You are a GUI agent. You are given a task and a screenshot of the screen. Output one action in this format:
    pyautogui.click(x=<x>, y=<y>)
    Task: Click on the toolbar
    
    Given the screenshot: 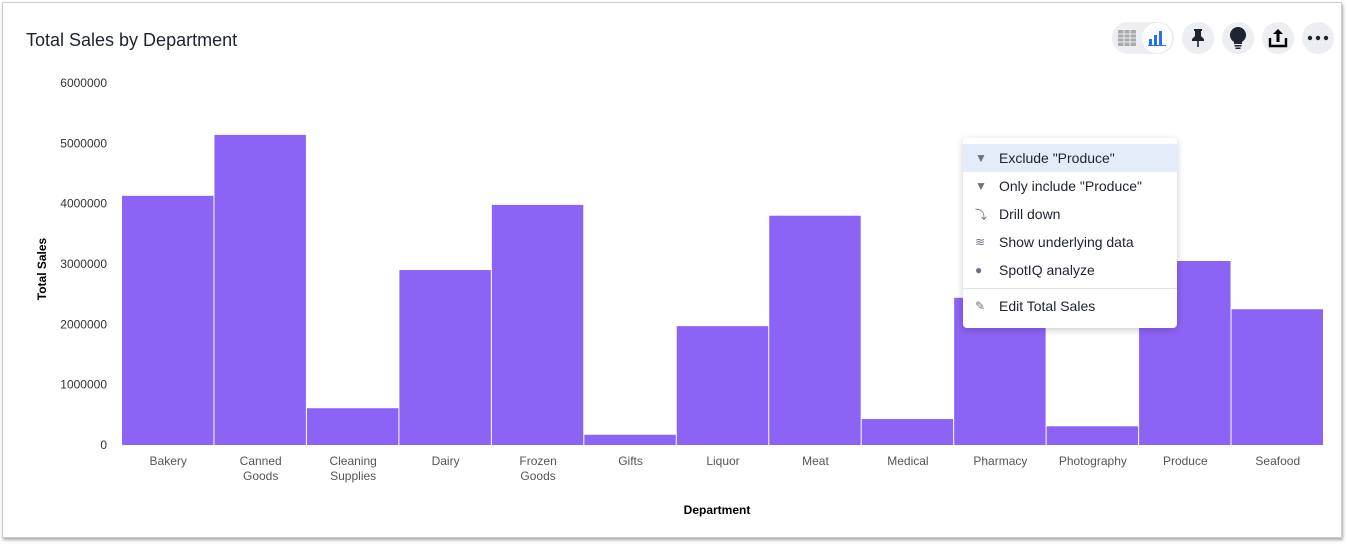 What is the action you would take?
    pyautogui.click(x=1223, y=38)
    